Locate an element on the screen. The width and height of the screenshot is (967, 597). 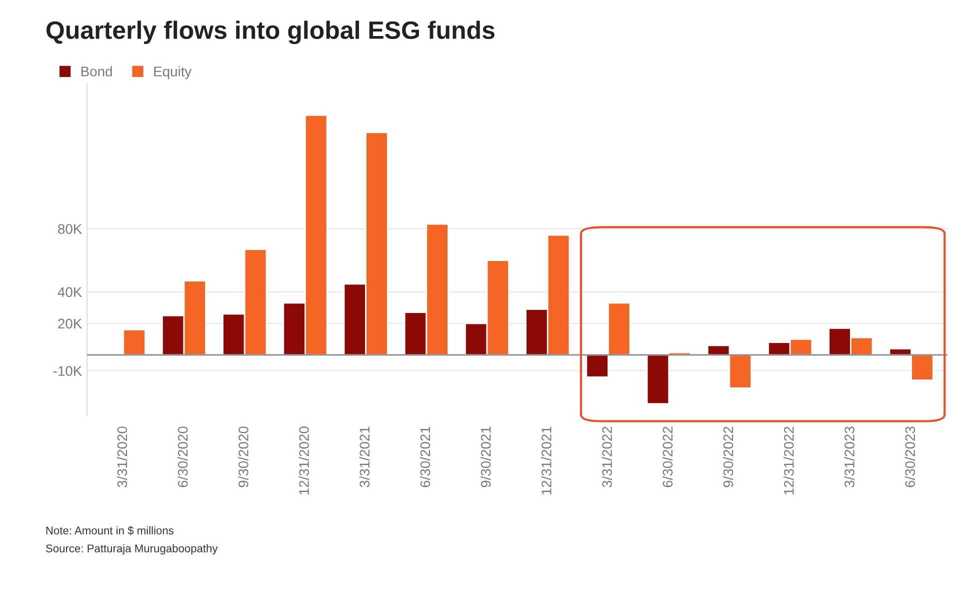
x-tick-label: 3/31/2023 is located at coordinates (849, 457).